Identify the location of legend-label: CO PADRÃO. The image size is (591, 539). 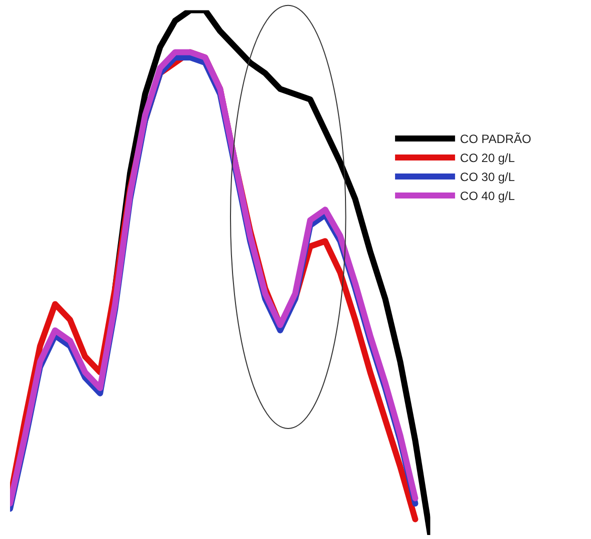
(496, 139).